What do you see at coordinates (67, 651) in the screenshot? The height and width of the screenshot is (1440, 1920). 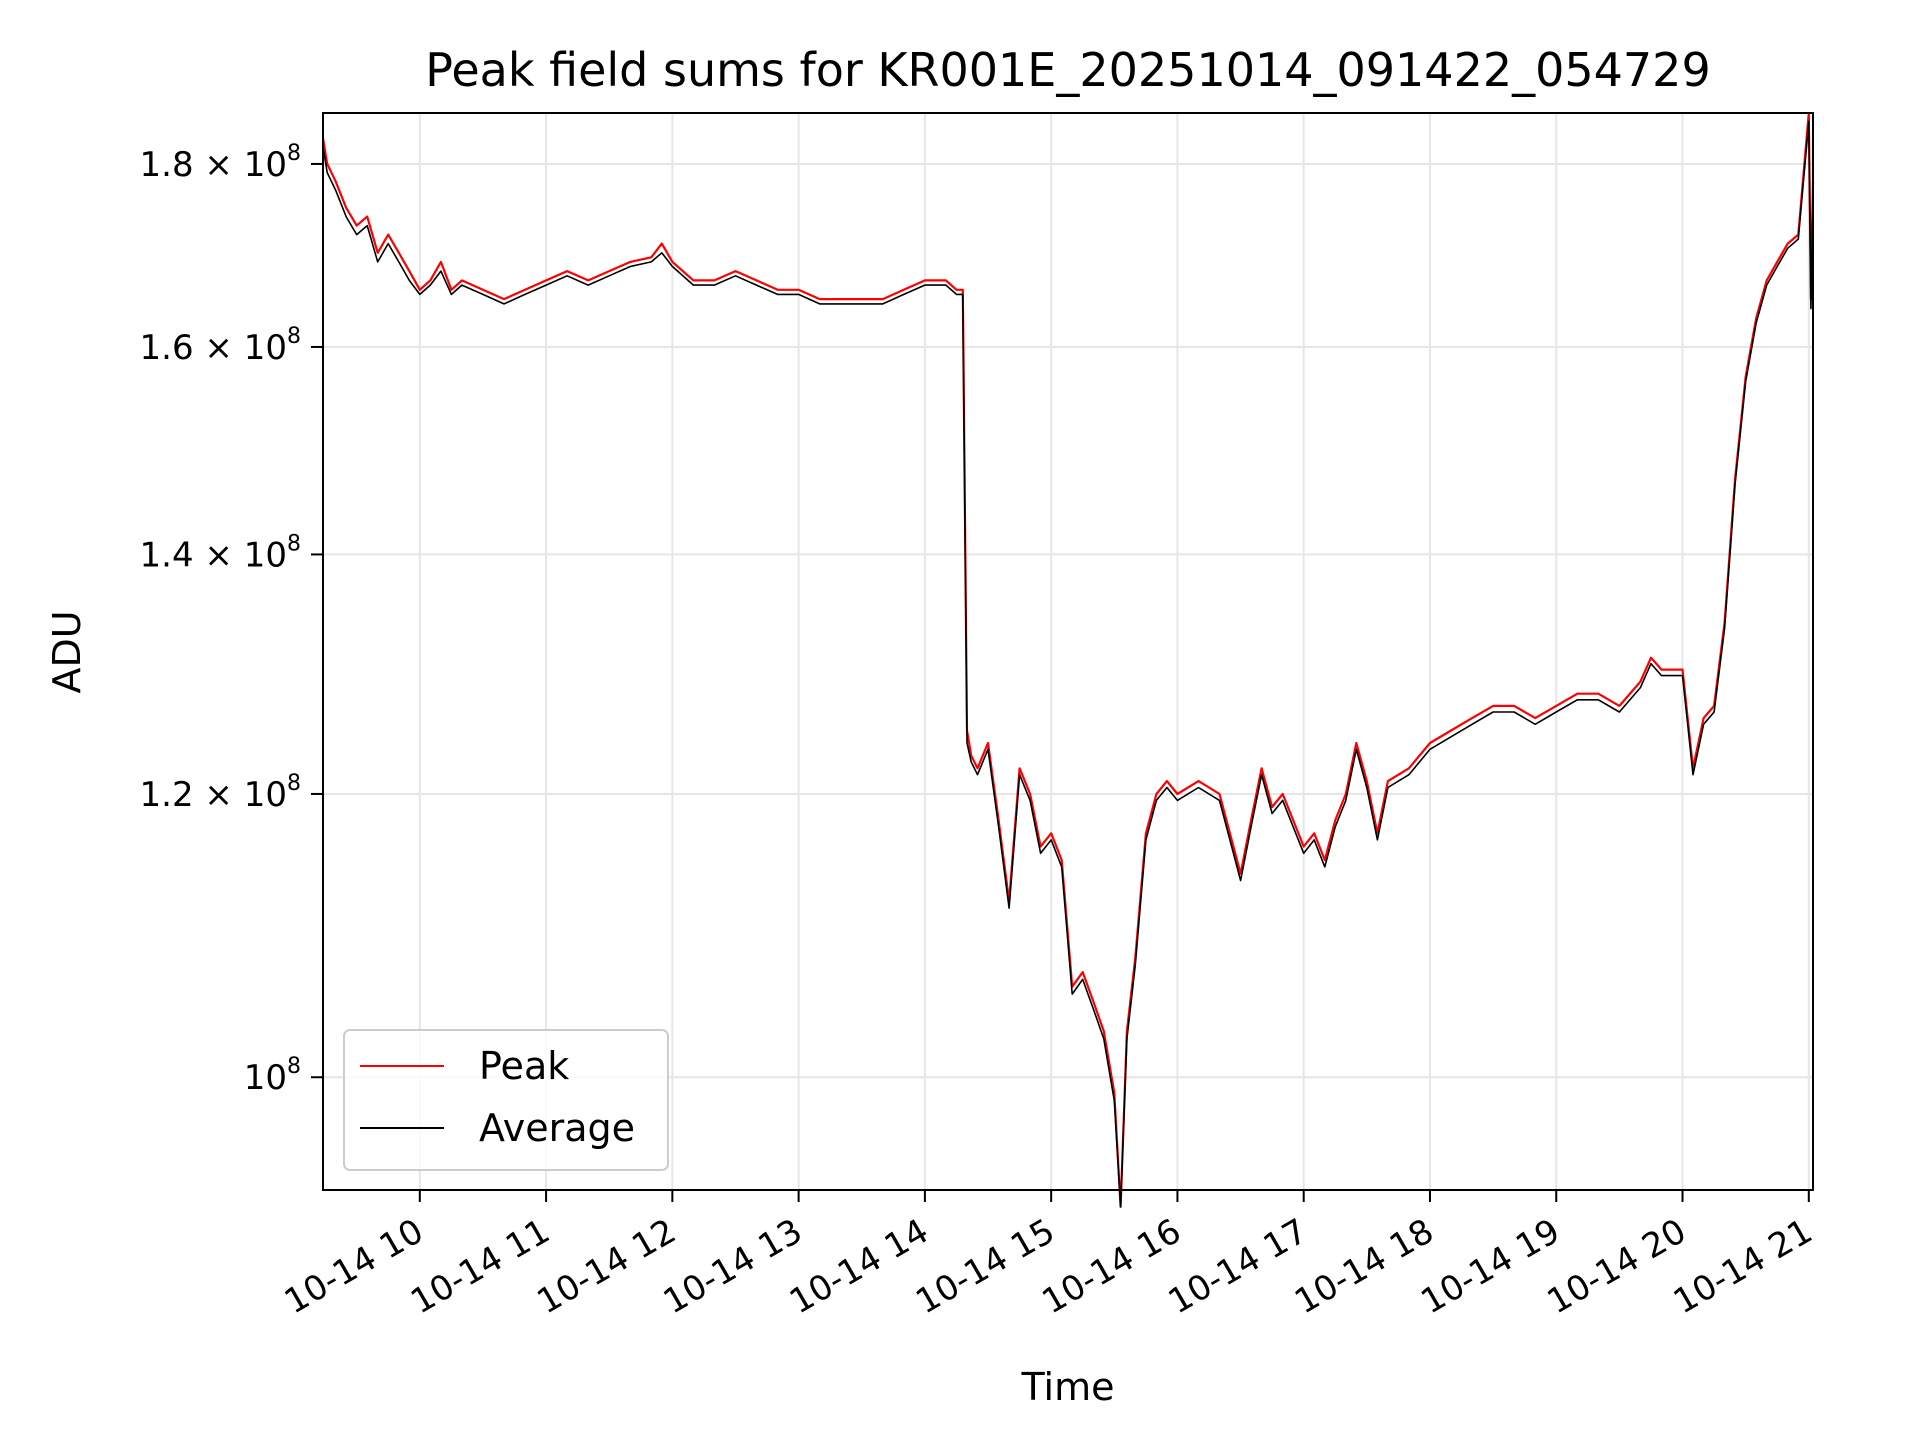 I see `y-axis-label: ADU` at bounding box center [67, 651].